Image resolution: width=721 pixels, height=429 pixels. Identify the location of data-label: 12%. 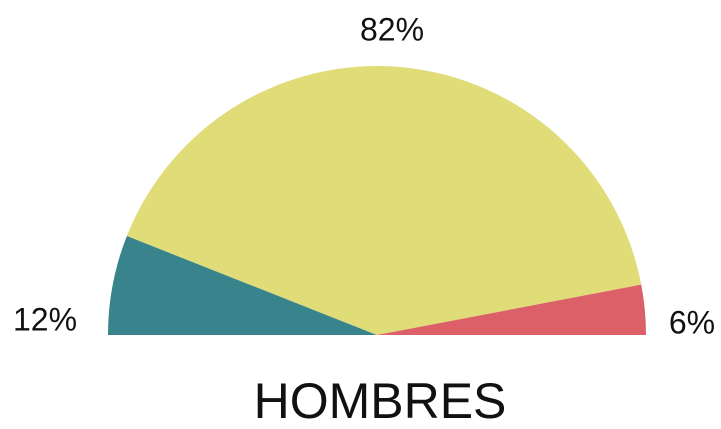
(45, 319).